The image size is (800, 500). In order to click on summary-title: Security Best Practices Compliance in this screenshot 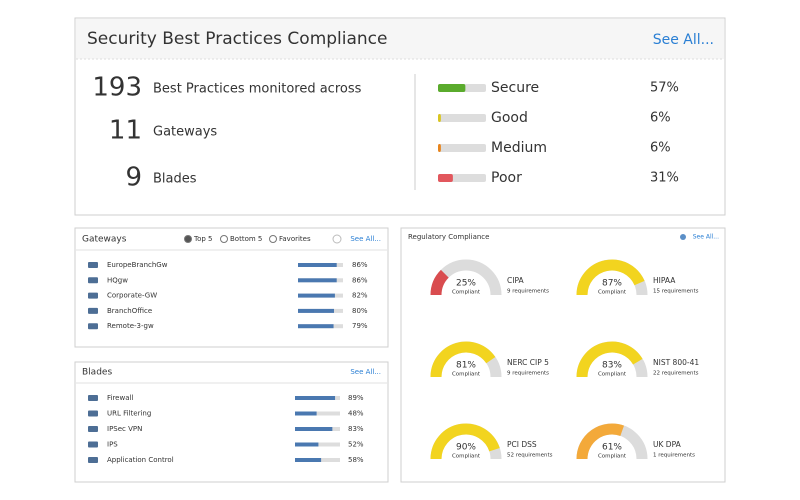, I will do `click(237, 39)`.